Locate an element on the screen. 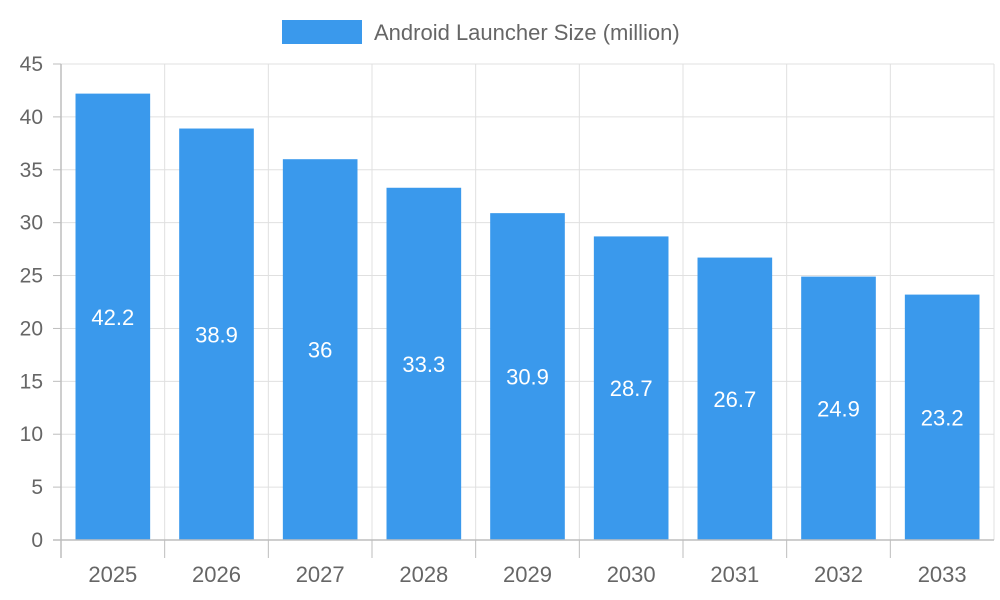 This screenshot has width=1000, height=600. data-label: 33.3 is located at coordinates (423, 364).